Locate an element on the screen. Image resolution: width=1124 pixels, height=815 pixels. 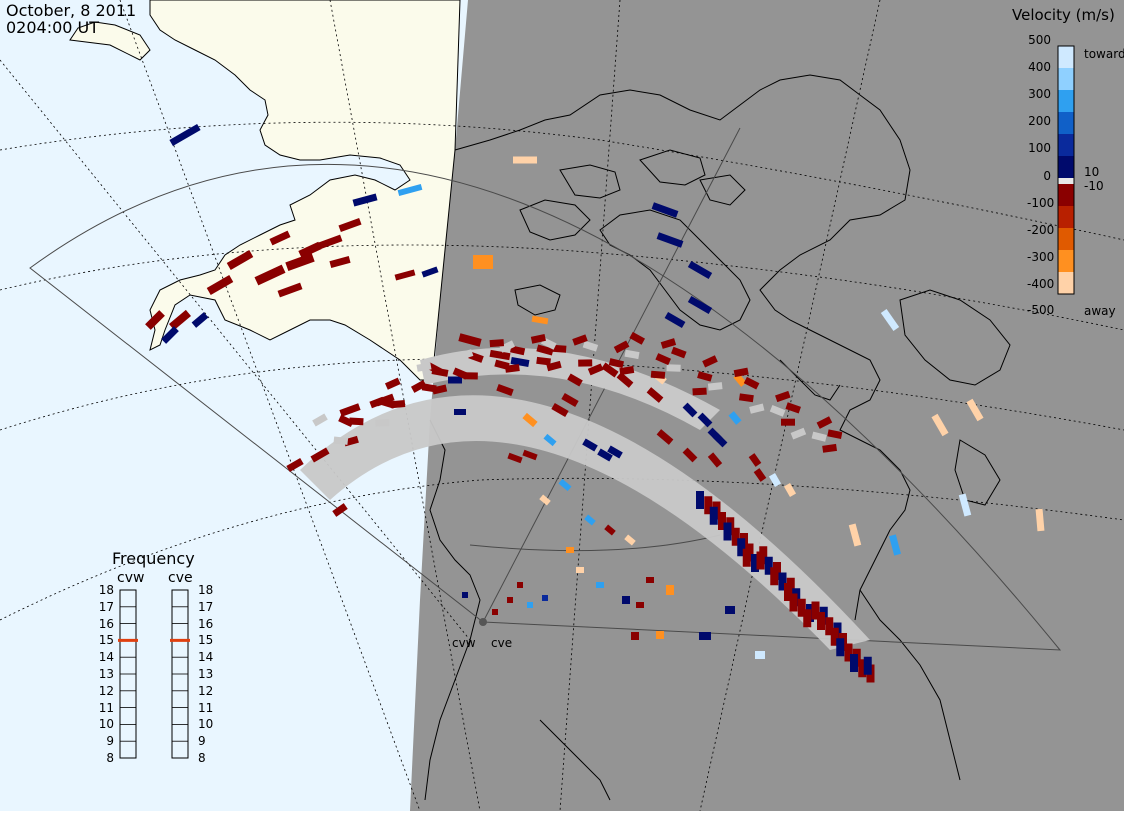
velocity-tick-label: 300 is located at coordinates (1039, 94).